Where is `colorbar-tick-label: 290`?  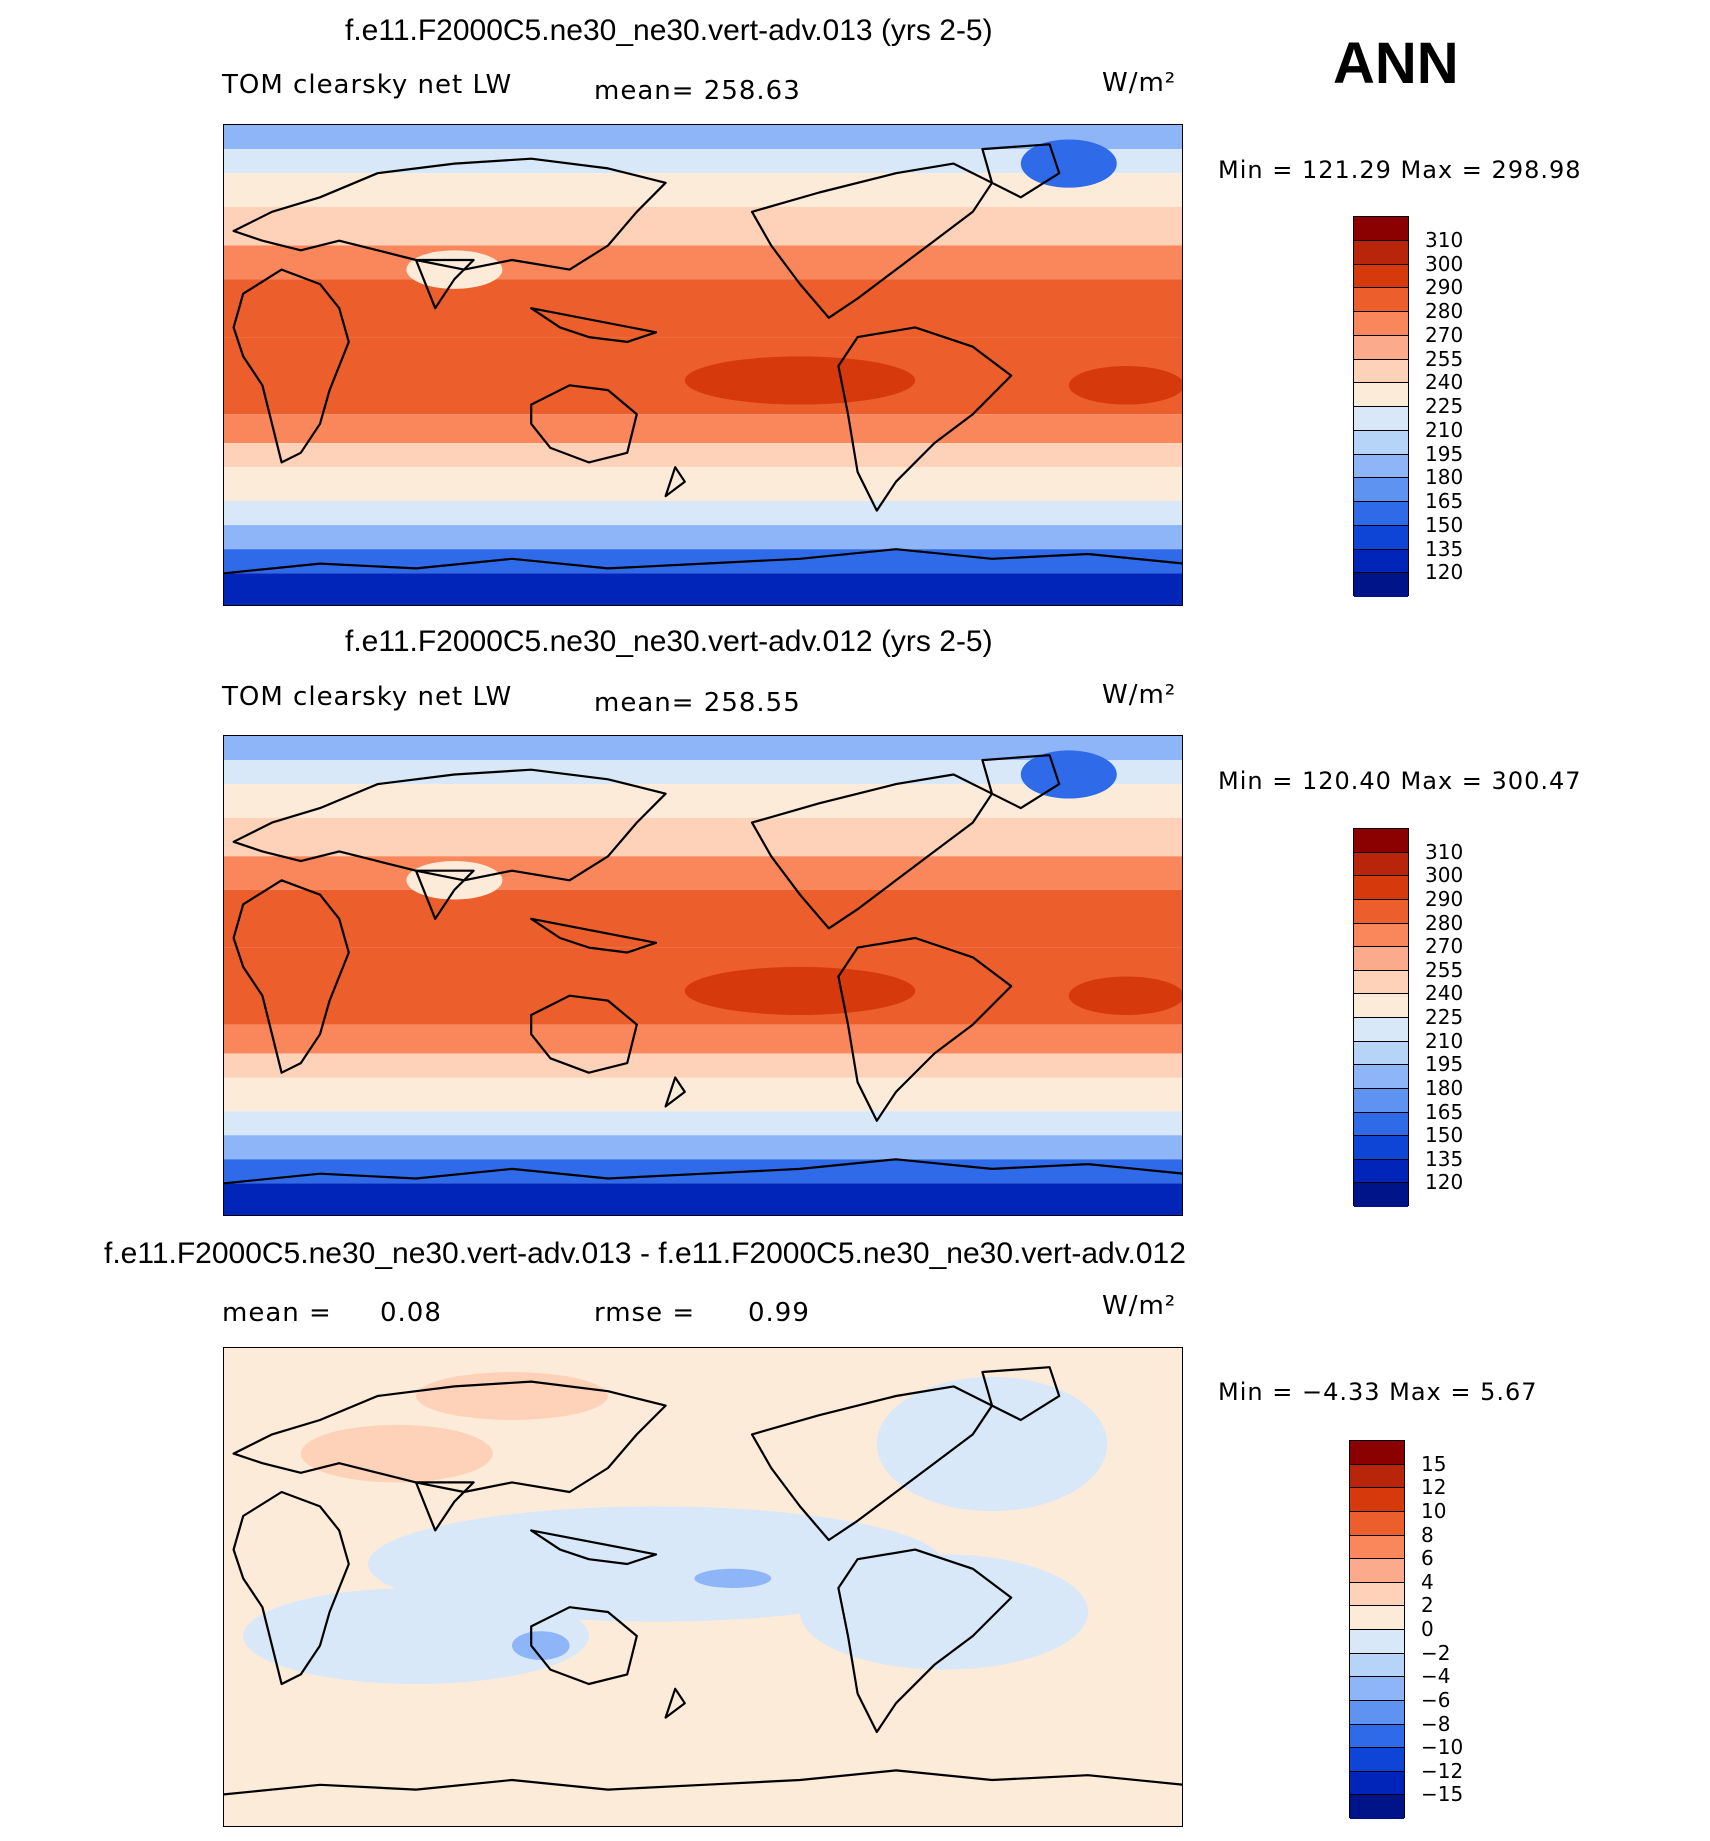 colorbar-tick-label: 290 is located at coordinates (1444, 898).